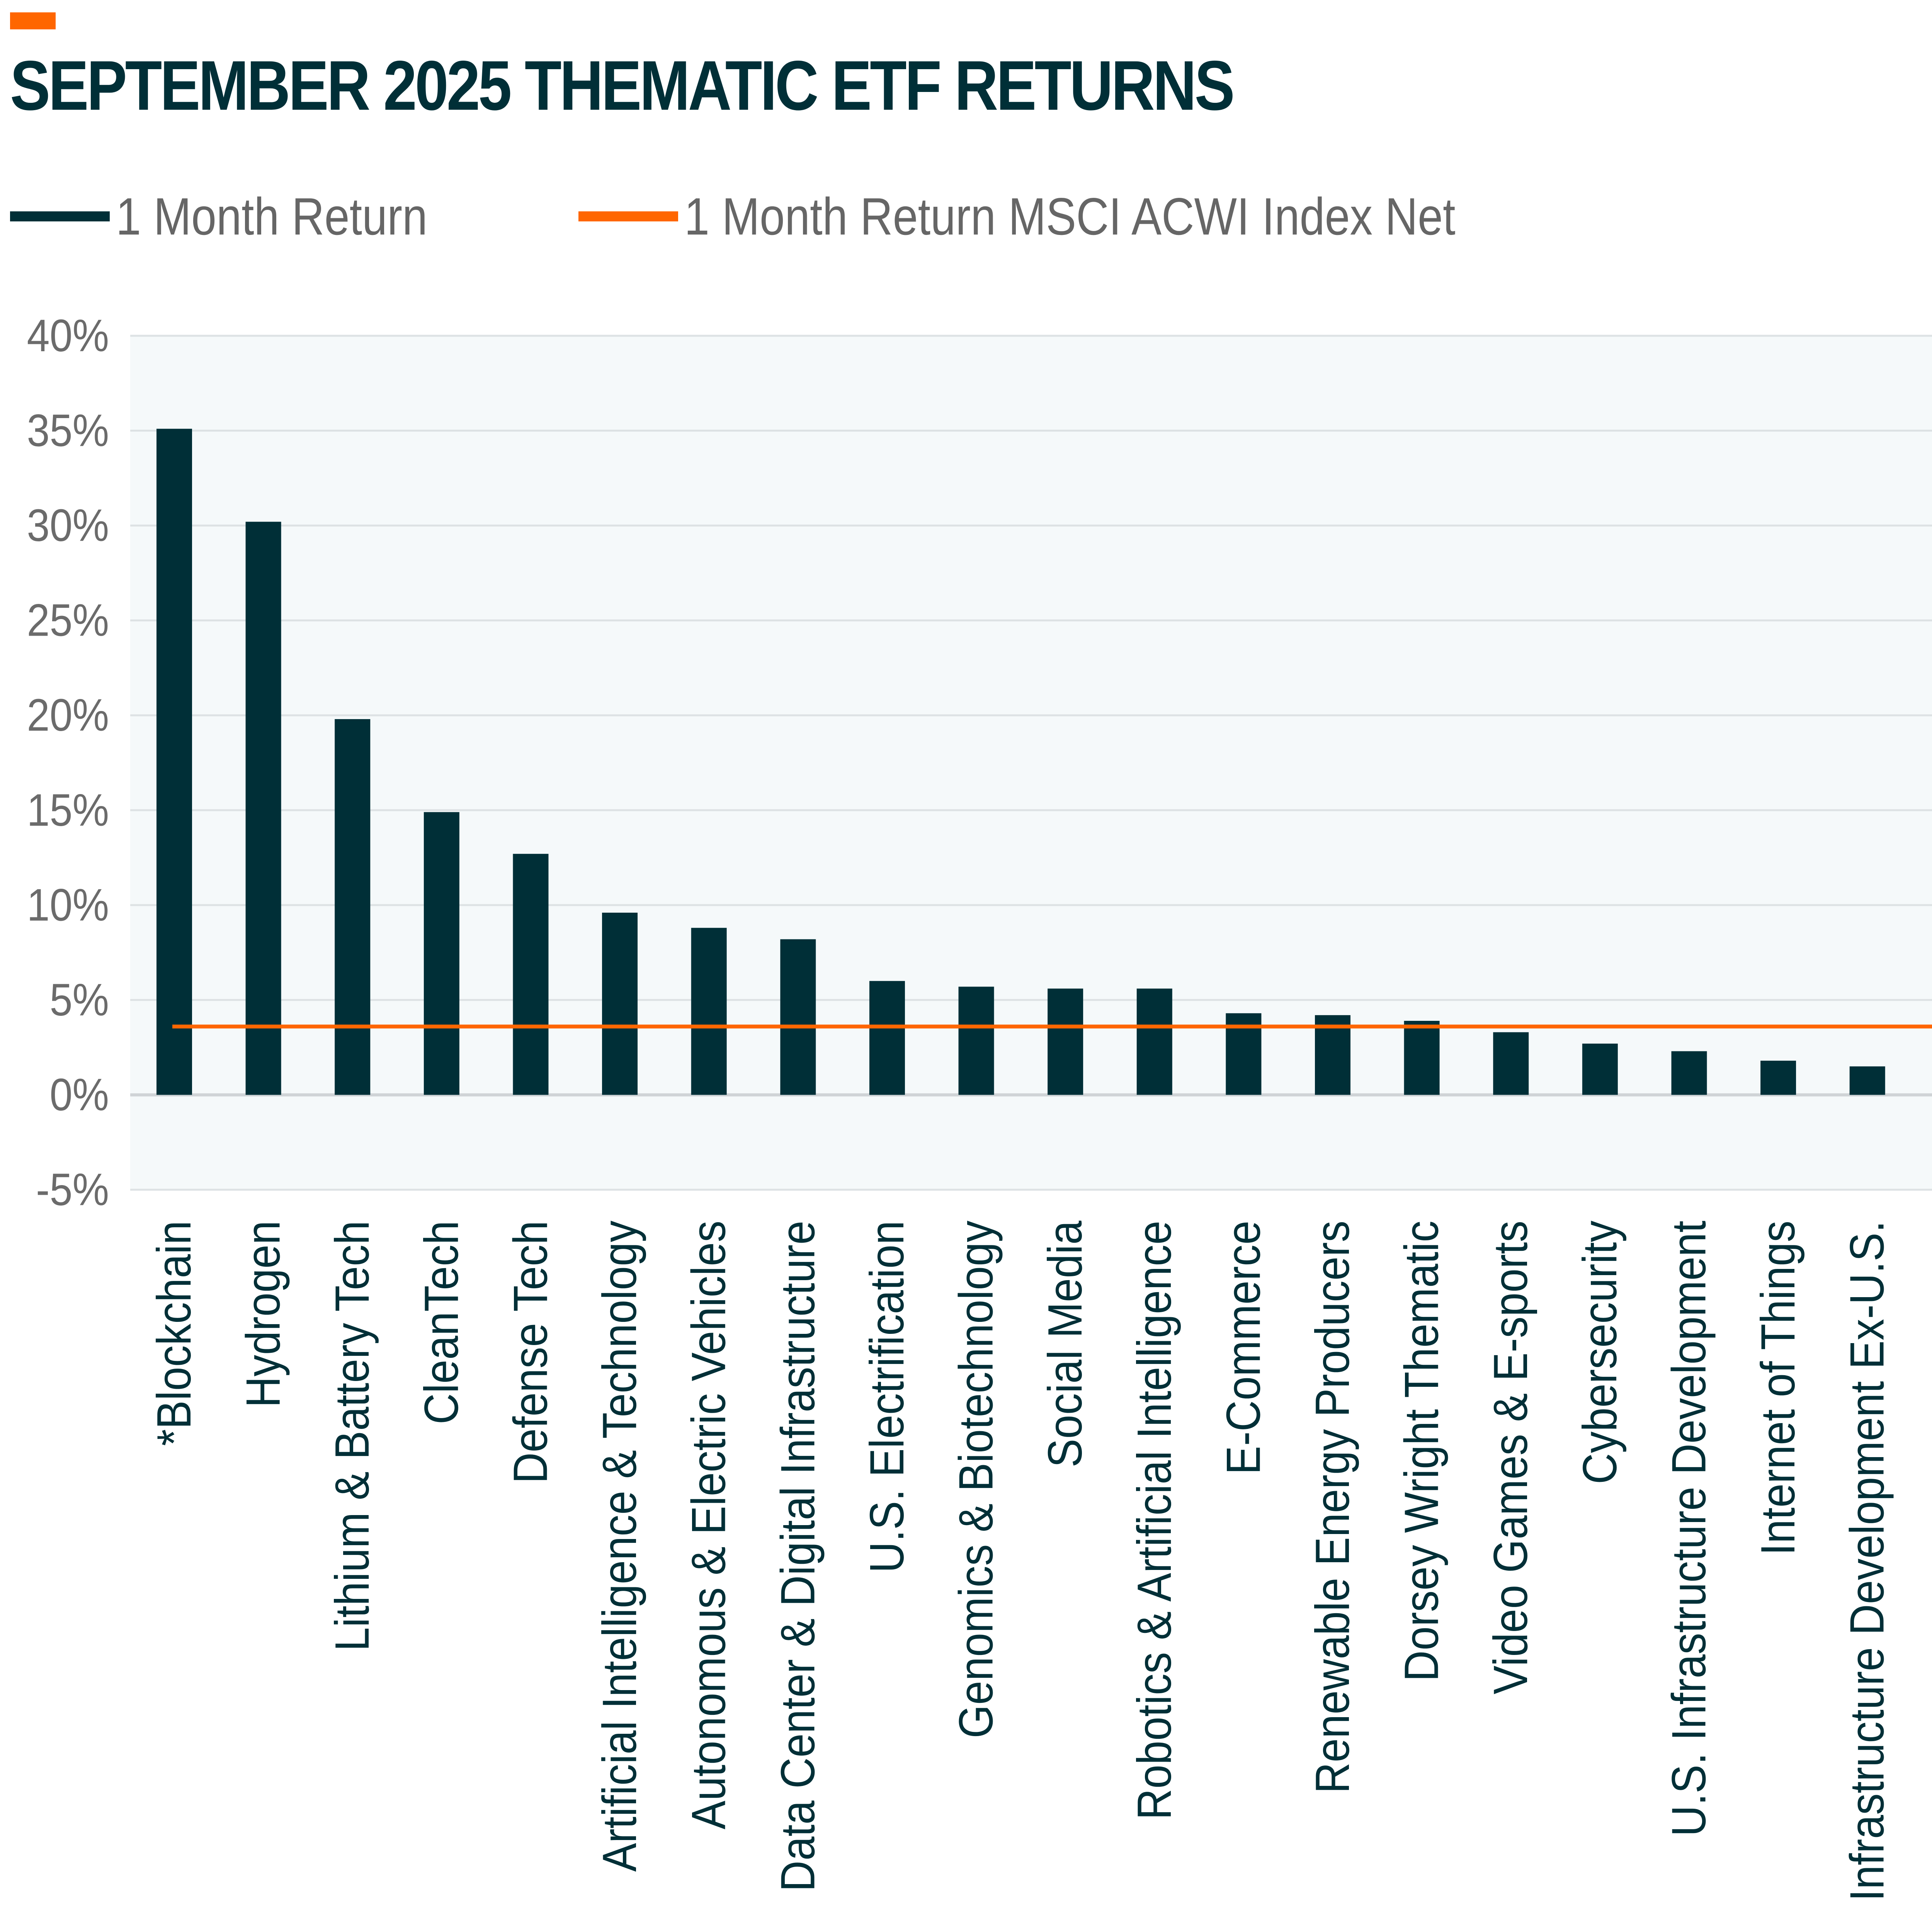 This screenshot has height=1932, width=1932. Describe the element at coordinates (1930, 1388) in the screenshot. I see `x-category-label: Cloud Computing` at that location.